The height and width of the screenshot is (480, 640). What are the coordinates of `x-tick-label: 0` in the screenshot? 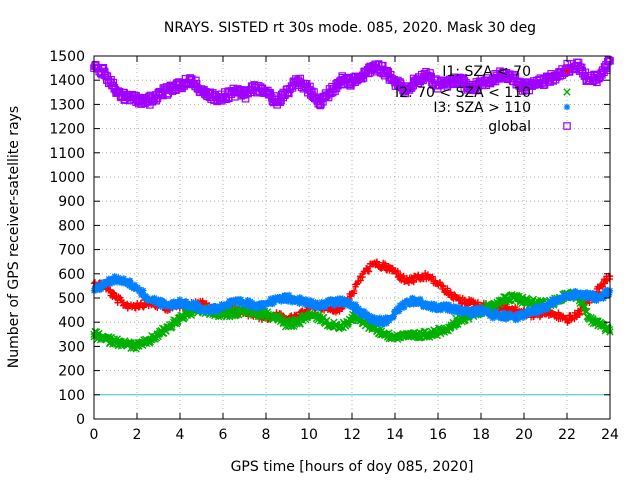 It's located at (94, 435).